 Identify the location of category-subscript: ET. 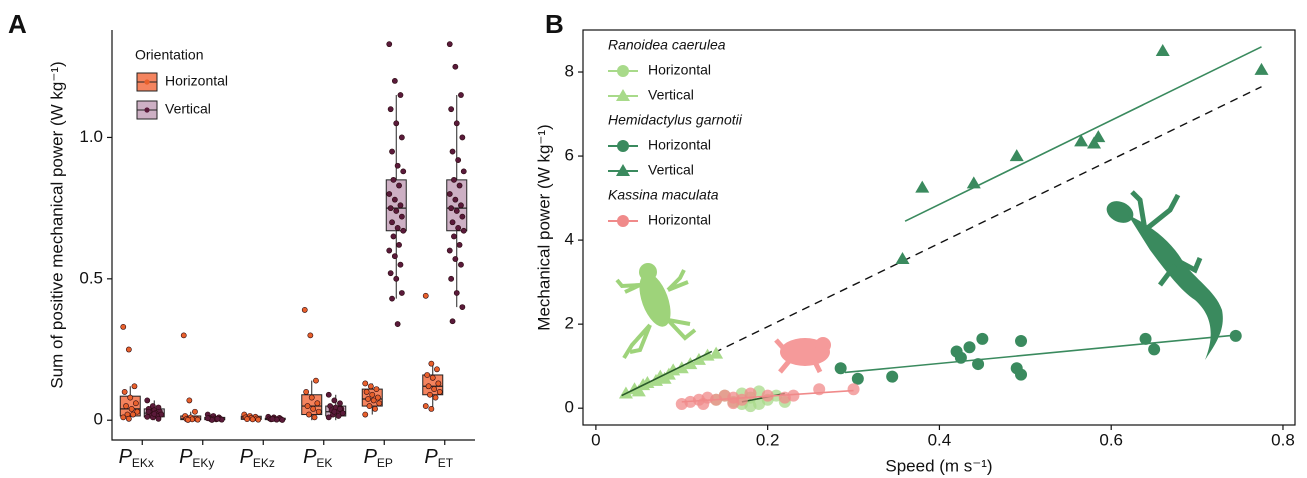
(446, 463).